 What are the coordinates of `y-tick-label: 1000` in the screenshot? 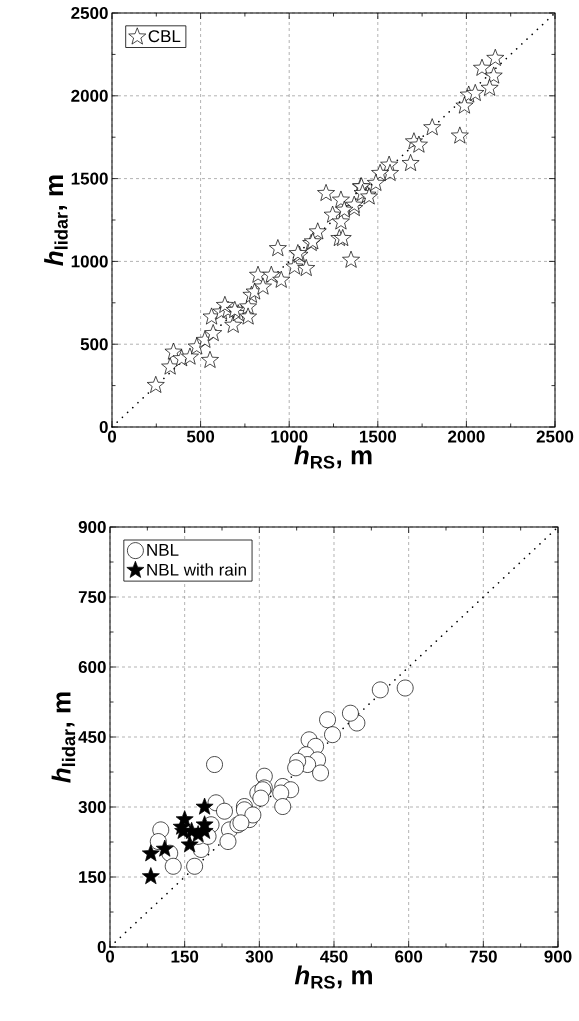 It's located at (89, 261).